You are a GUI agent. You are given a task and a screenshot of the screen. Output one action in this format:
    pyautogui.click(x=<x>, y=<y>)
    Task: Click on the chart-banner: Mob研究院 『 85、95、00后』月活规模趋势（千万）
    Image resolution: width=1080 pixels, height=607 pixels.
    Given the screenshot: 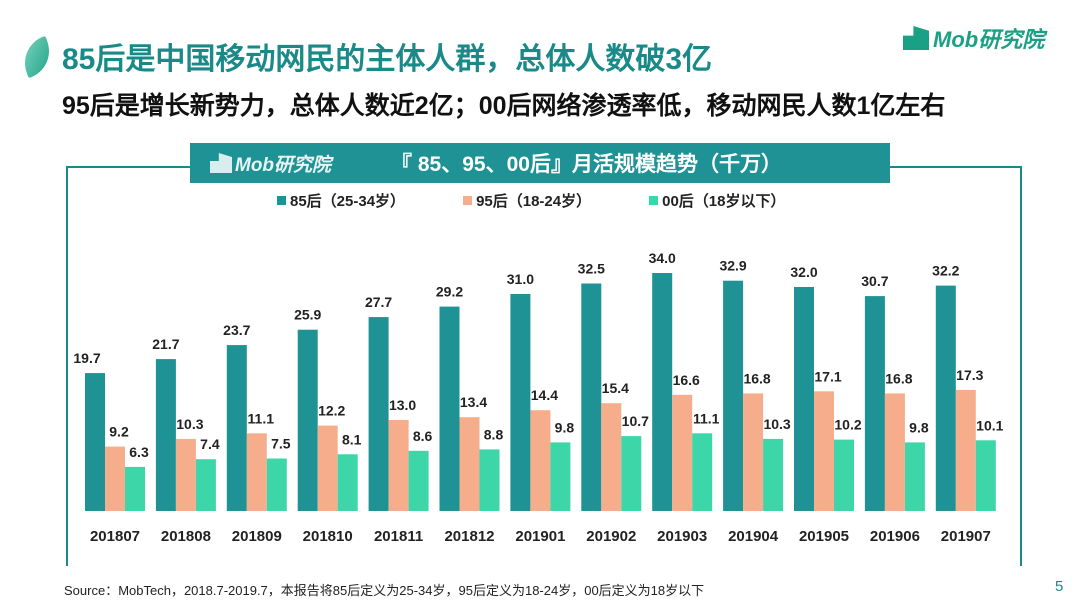 What is the action you would take?
    pyautogui.click(x=540, y=163)
    